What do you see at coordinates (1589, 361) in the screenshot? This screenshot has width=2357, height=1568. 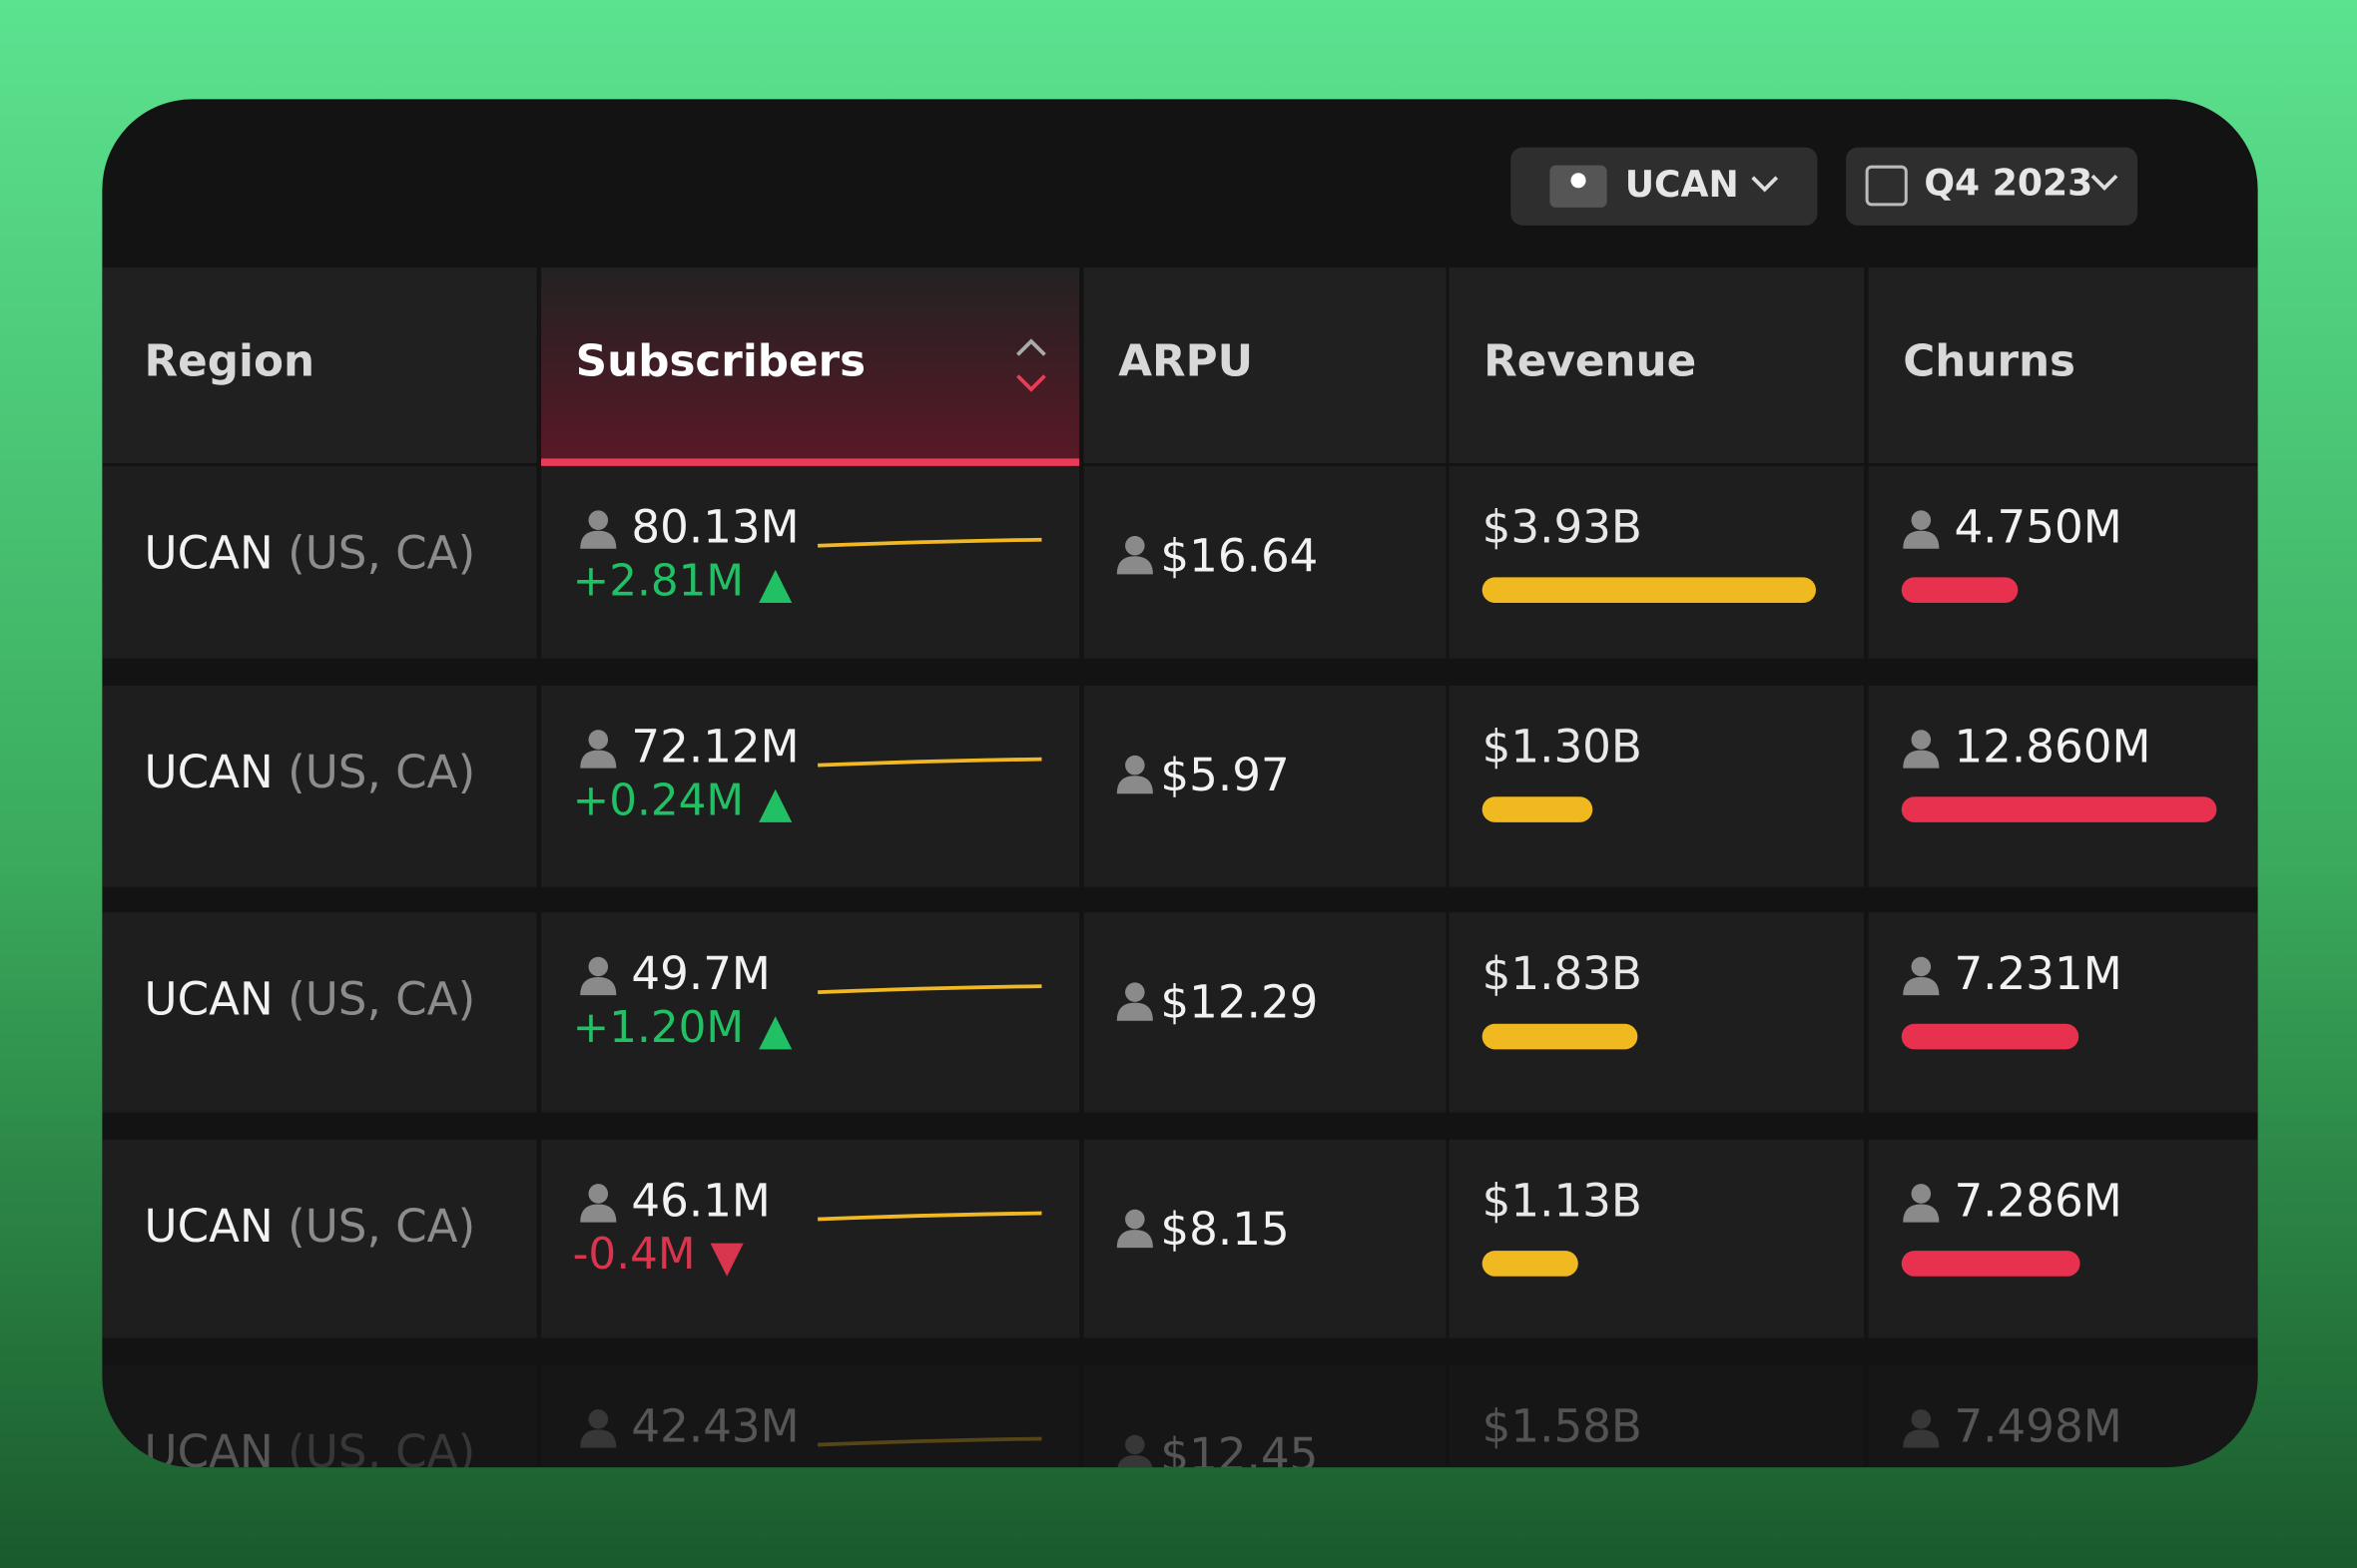 I see `column-header: Revenue` at bounding box center [1589, 361].